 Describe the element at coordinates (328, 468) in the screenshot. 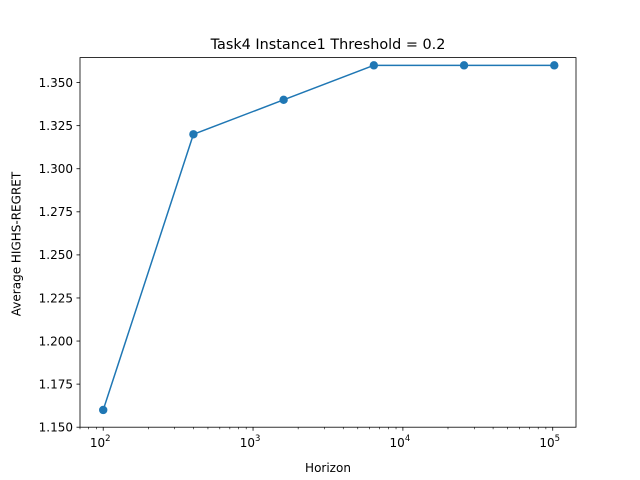

I see `x-axis-label: Horizon` at that location.